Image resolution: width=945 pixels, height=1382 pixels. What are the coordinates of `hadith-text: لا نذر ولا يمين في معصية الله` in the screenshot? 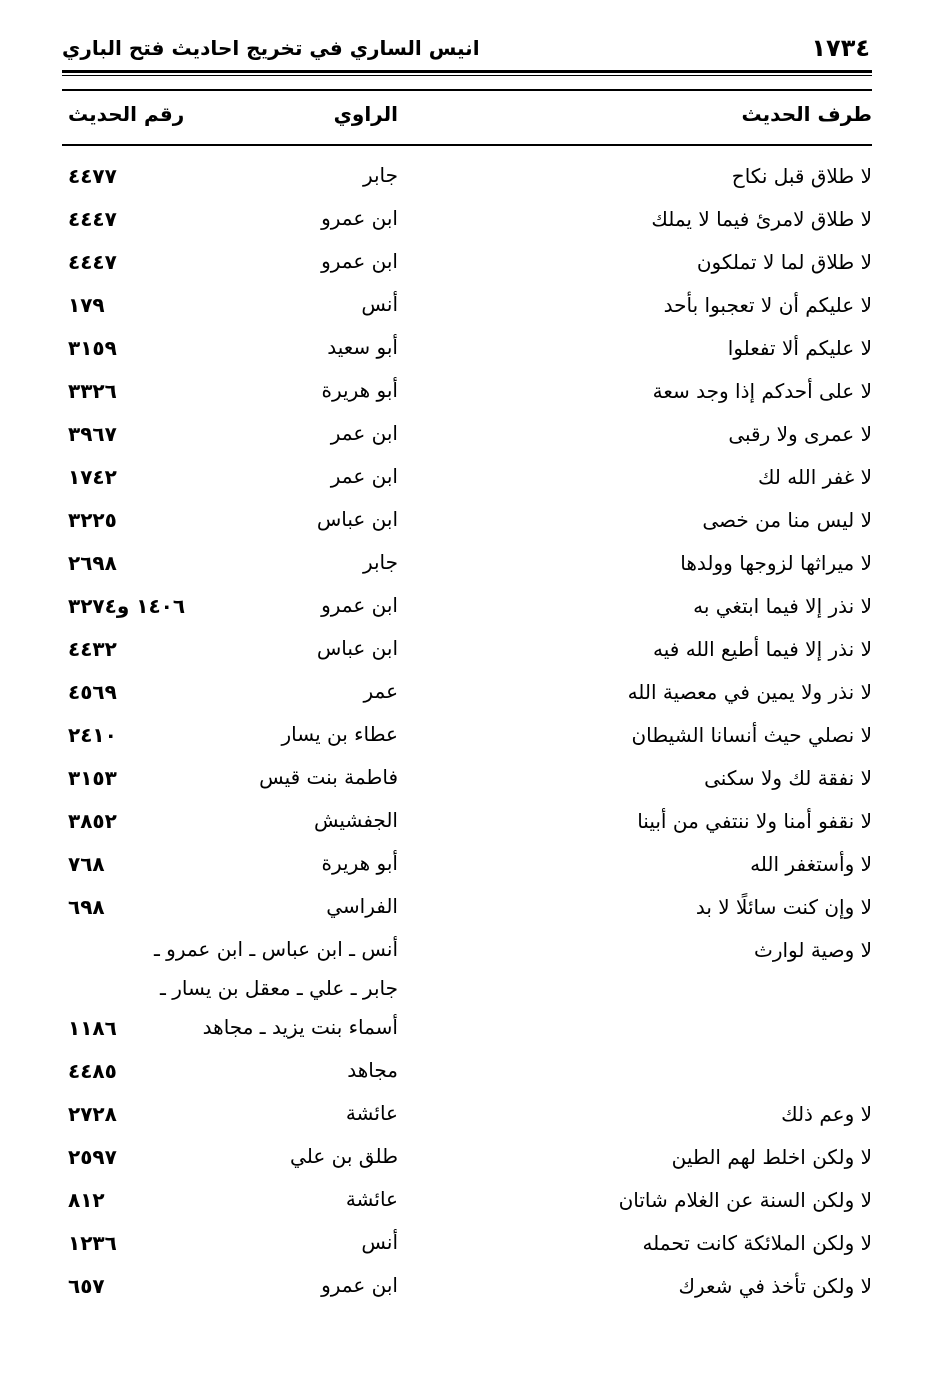 It's located at (749, 692).